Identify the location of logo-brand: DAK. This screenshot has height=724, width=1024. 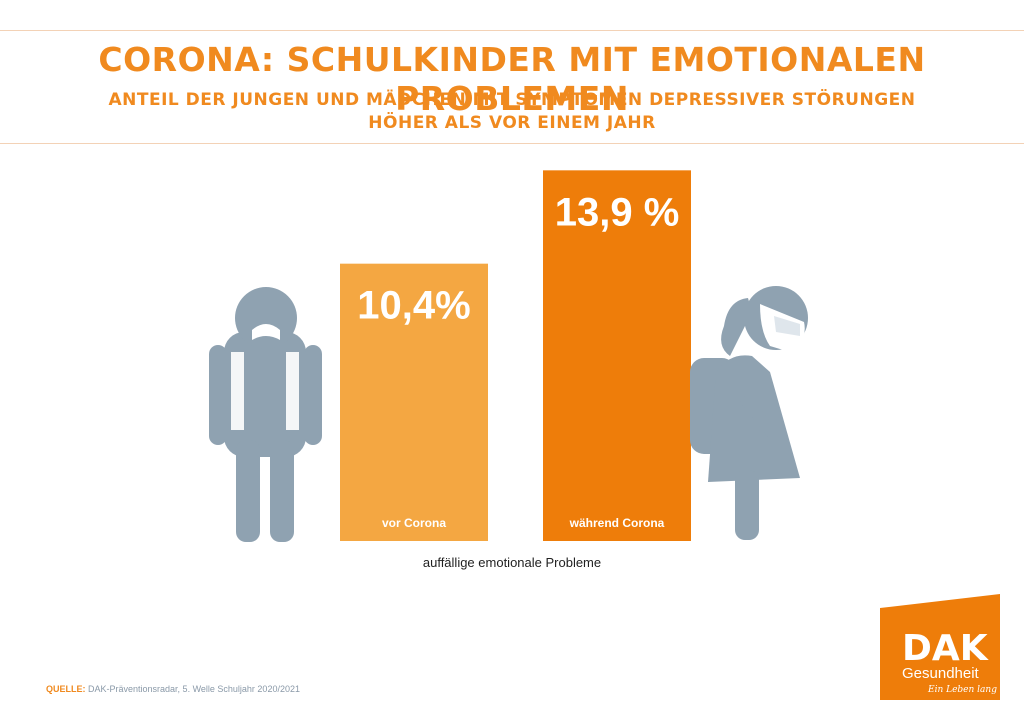
(945, 648).